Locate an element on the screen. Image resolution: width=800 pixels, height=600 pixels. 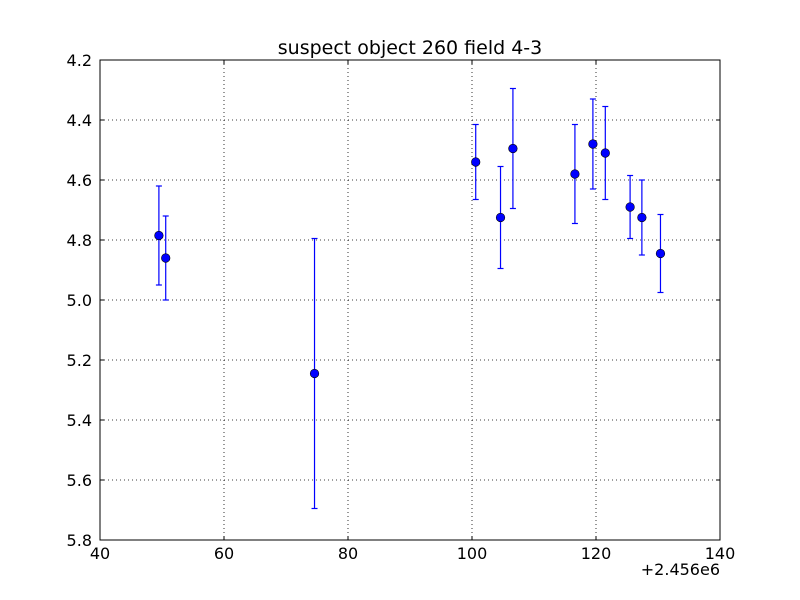
y-tick-label: 4.8 is located at coordinates (79, 240).